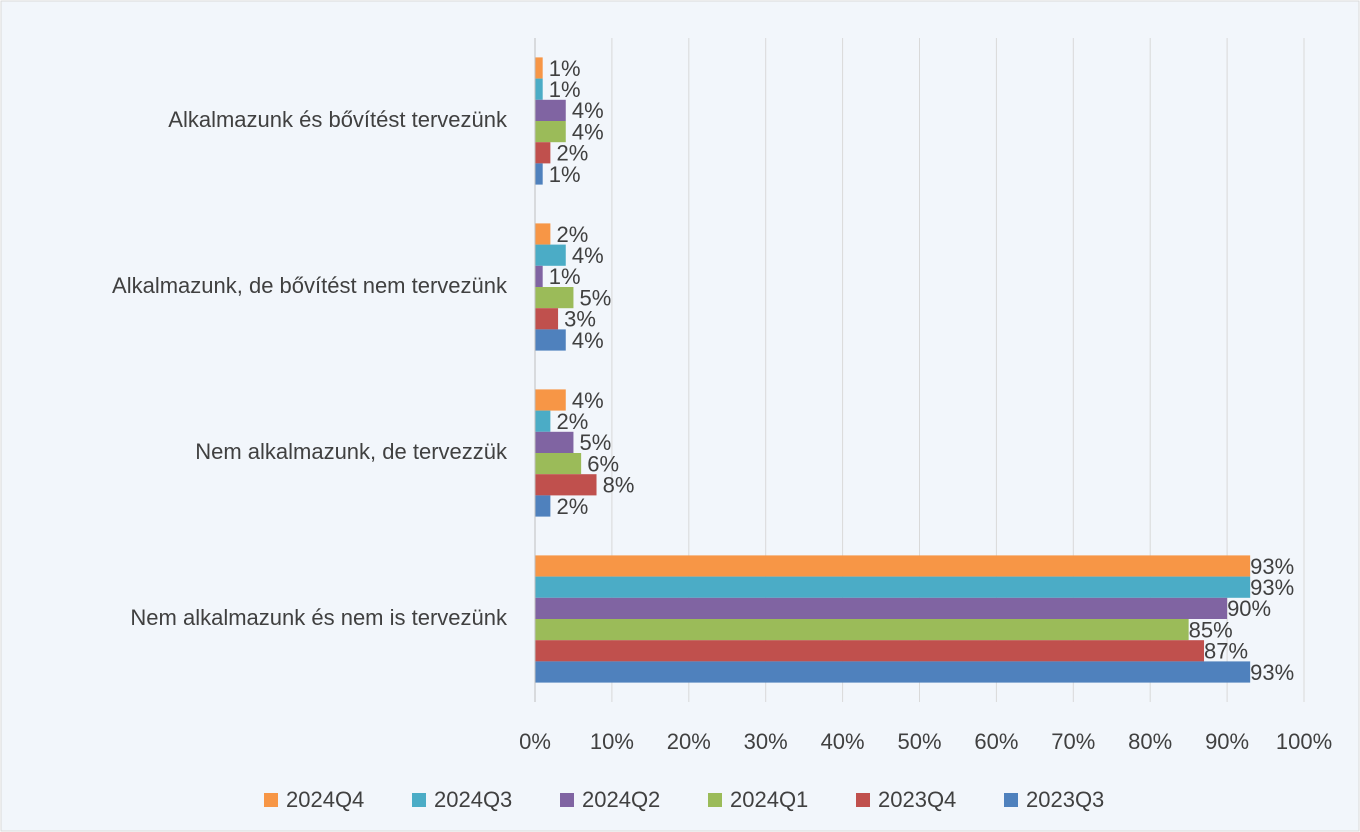  What do you see at coordinates (1150, 741) in the screenshot?
I see `x-tick-label: 80%` at bounding box center [1150, 741].